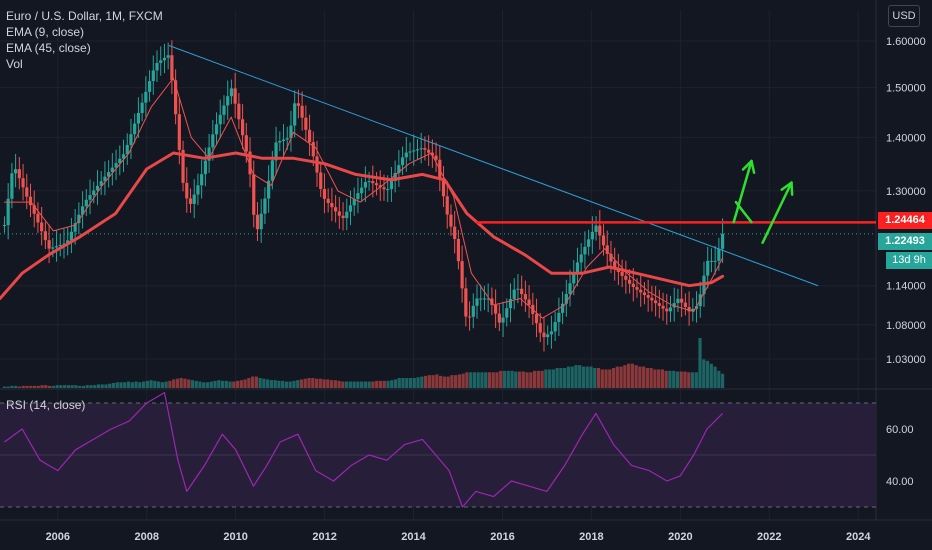 The image size is (932, 550). Describe the element at coordinates (904, 16) in the screenshot. I see `currency-button: USD` at that location.